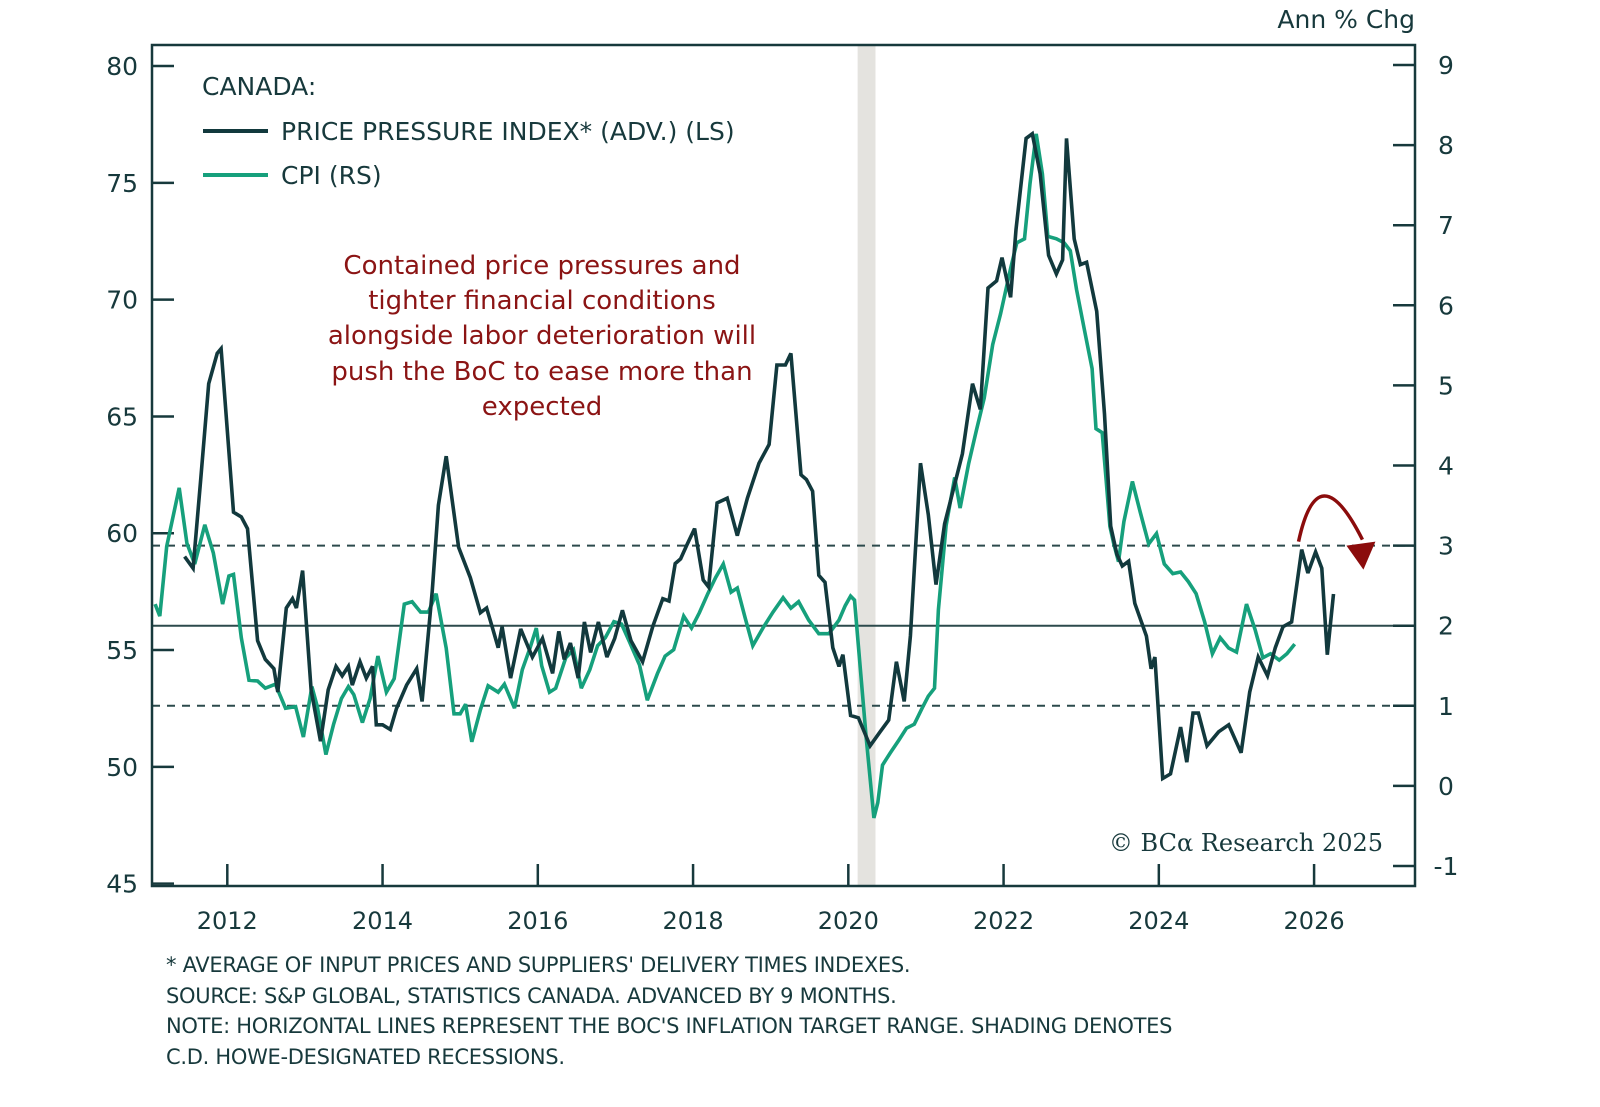  Describe the element at coordinates (122, 66) in the screenshot. I see `left-axis-tick-label: 80` at that location.